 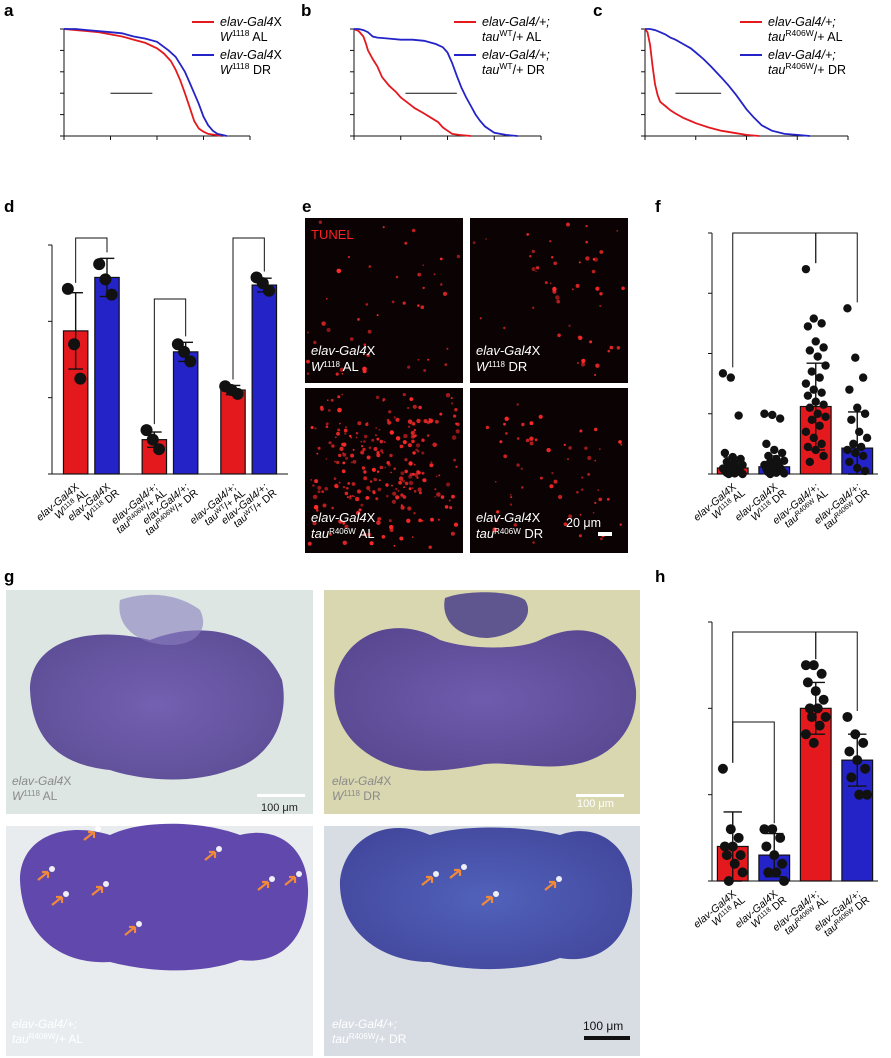 I want to click on significance-bracket, so click(x=774, y=300).